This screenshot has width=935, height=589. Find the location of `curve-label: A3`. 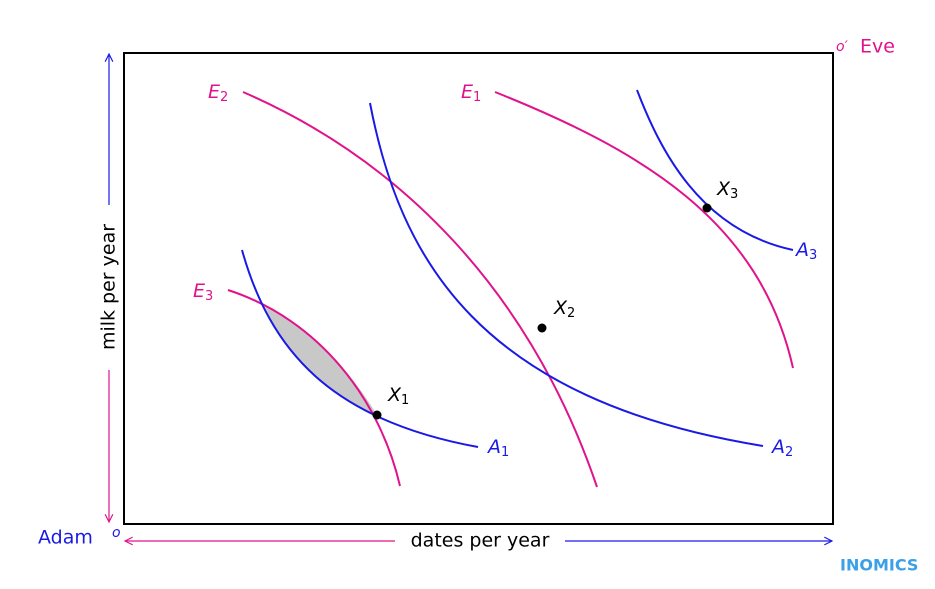

curve-label: A3 is located at coordinates (805, 251).